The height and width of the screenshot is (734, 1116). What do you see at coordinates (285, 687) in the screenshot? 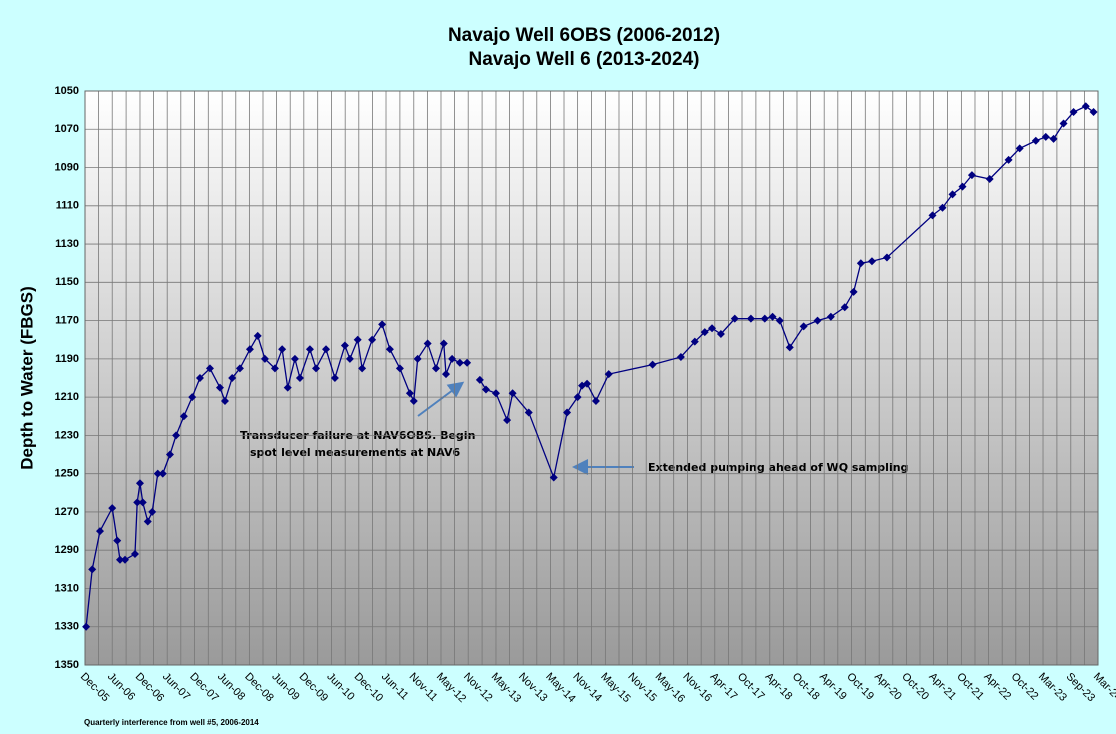
I see `x-tick-label: Jun-09` at bounding box center [285, 687].